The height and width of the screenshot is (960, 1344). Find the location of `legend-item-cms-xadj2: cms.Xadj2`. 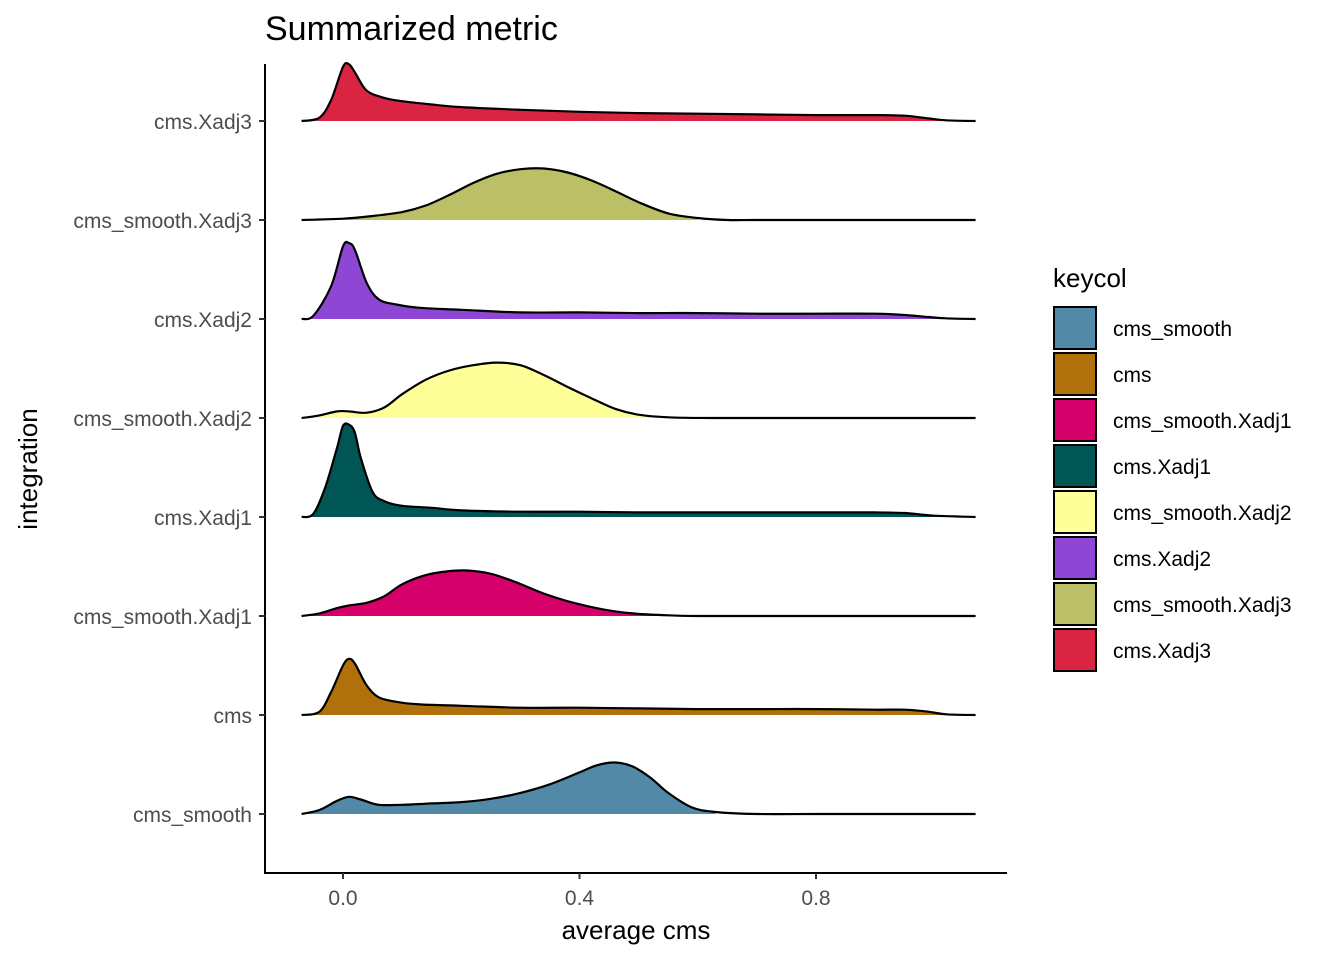

legend-item-cms-xadj2: cms.Xadj2 is located at coordinates (1132, 558).